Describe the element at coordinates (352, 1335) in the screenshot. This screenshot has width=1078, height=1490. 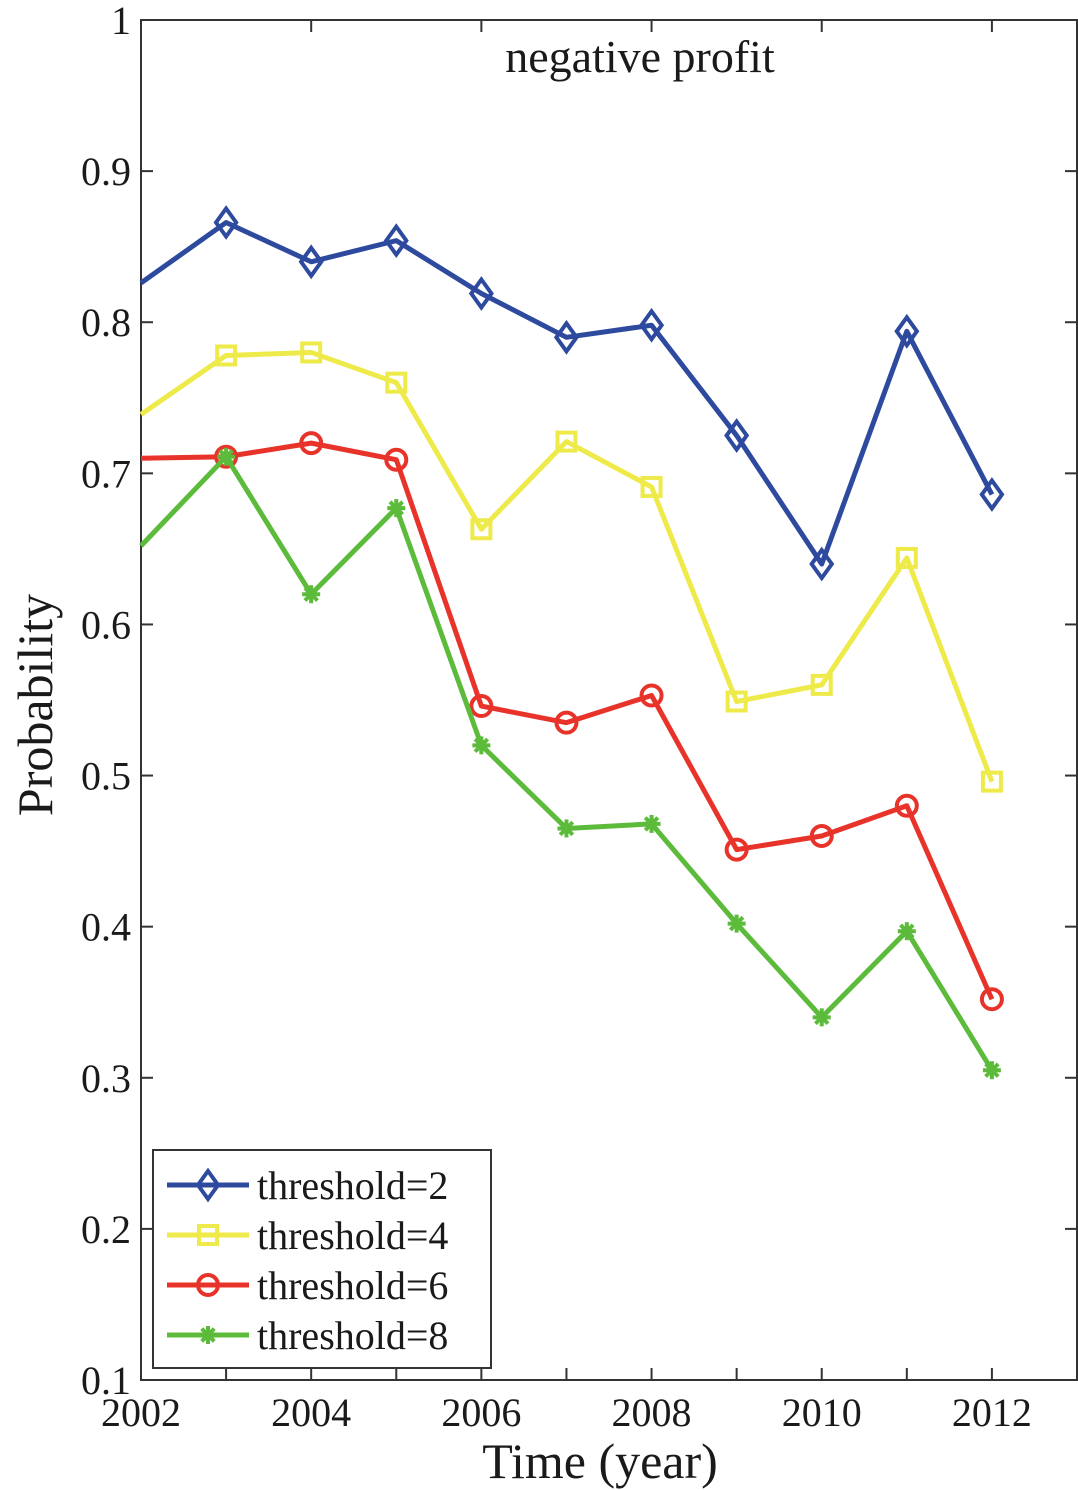
I see `legend-label: threshold=8` at that location.